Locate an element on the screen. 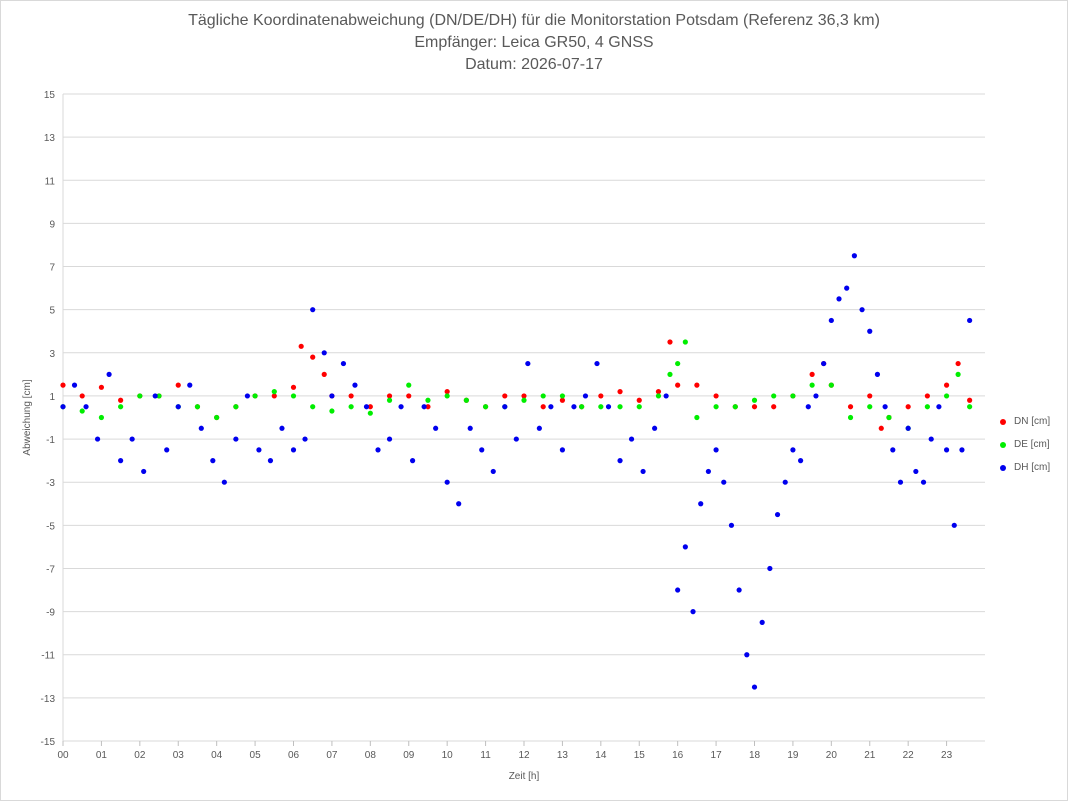 Image resolution: width=1068 pixels, height=801 pixels. x-tick-label: 12 is located at coordinates (524, 755).